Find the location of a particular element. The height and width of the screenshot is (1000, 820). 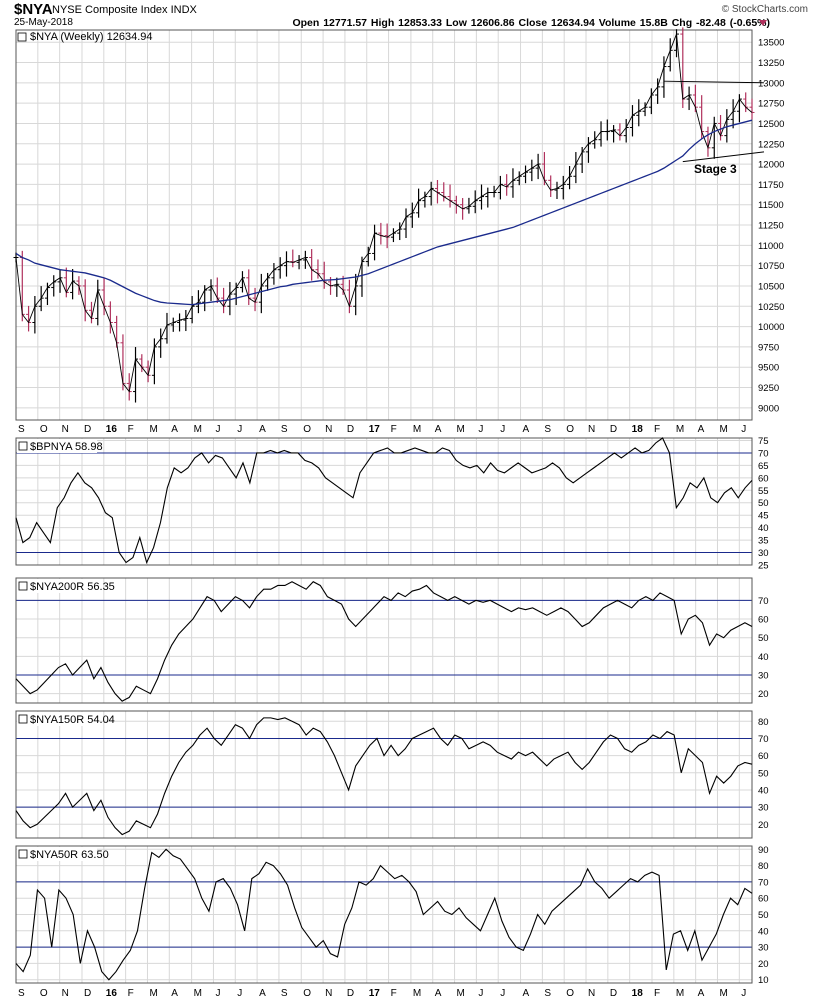

y-tick-label: 75 is located at coordinates (763, 441).